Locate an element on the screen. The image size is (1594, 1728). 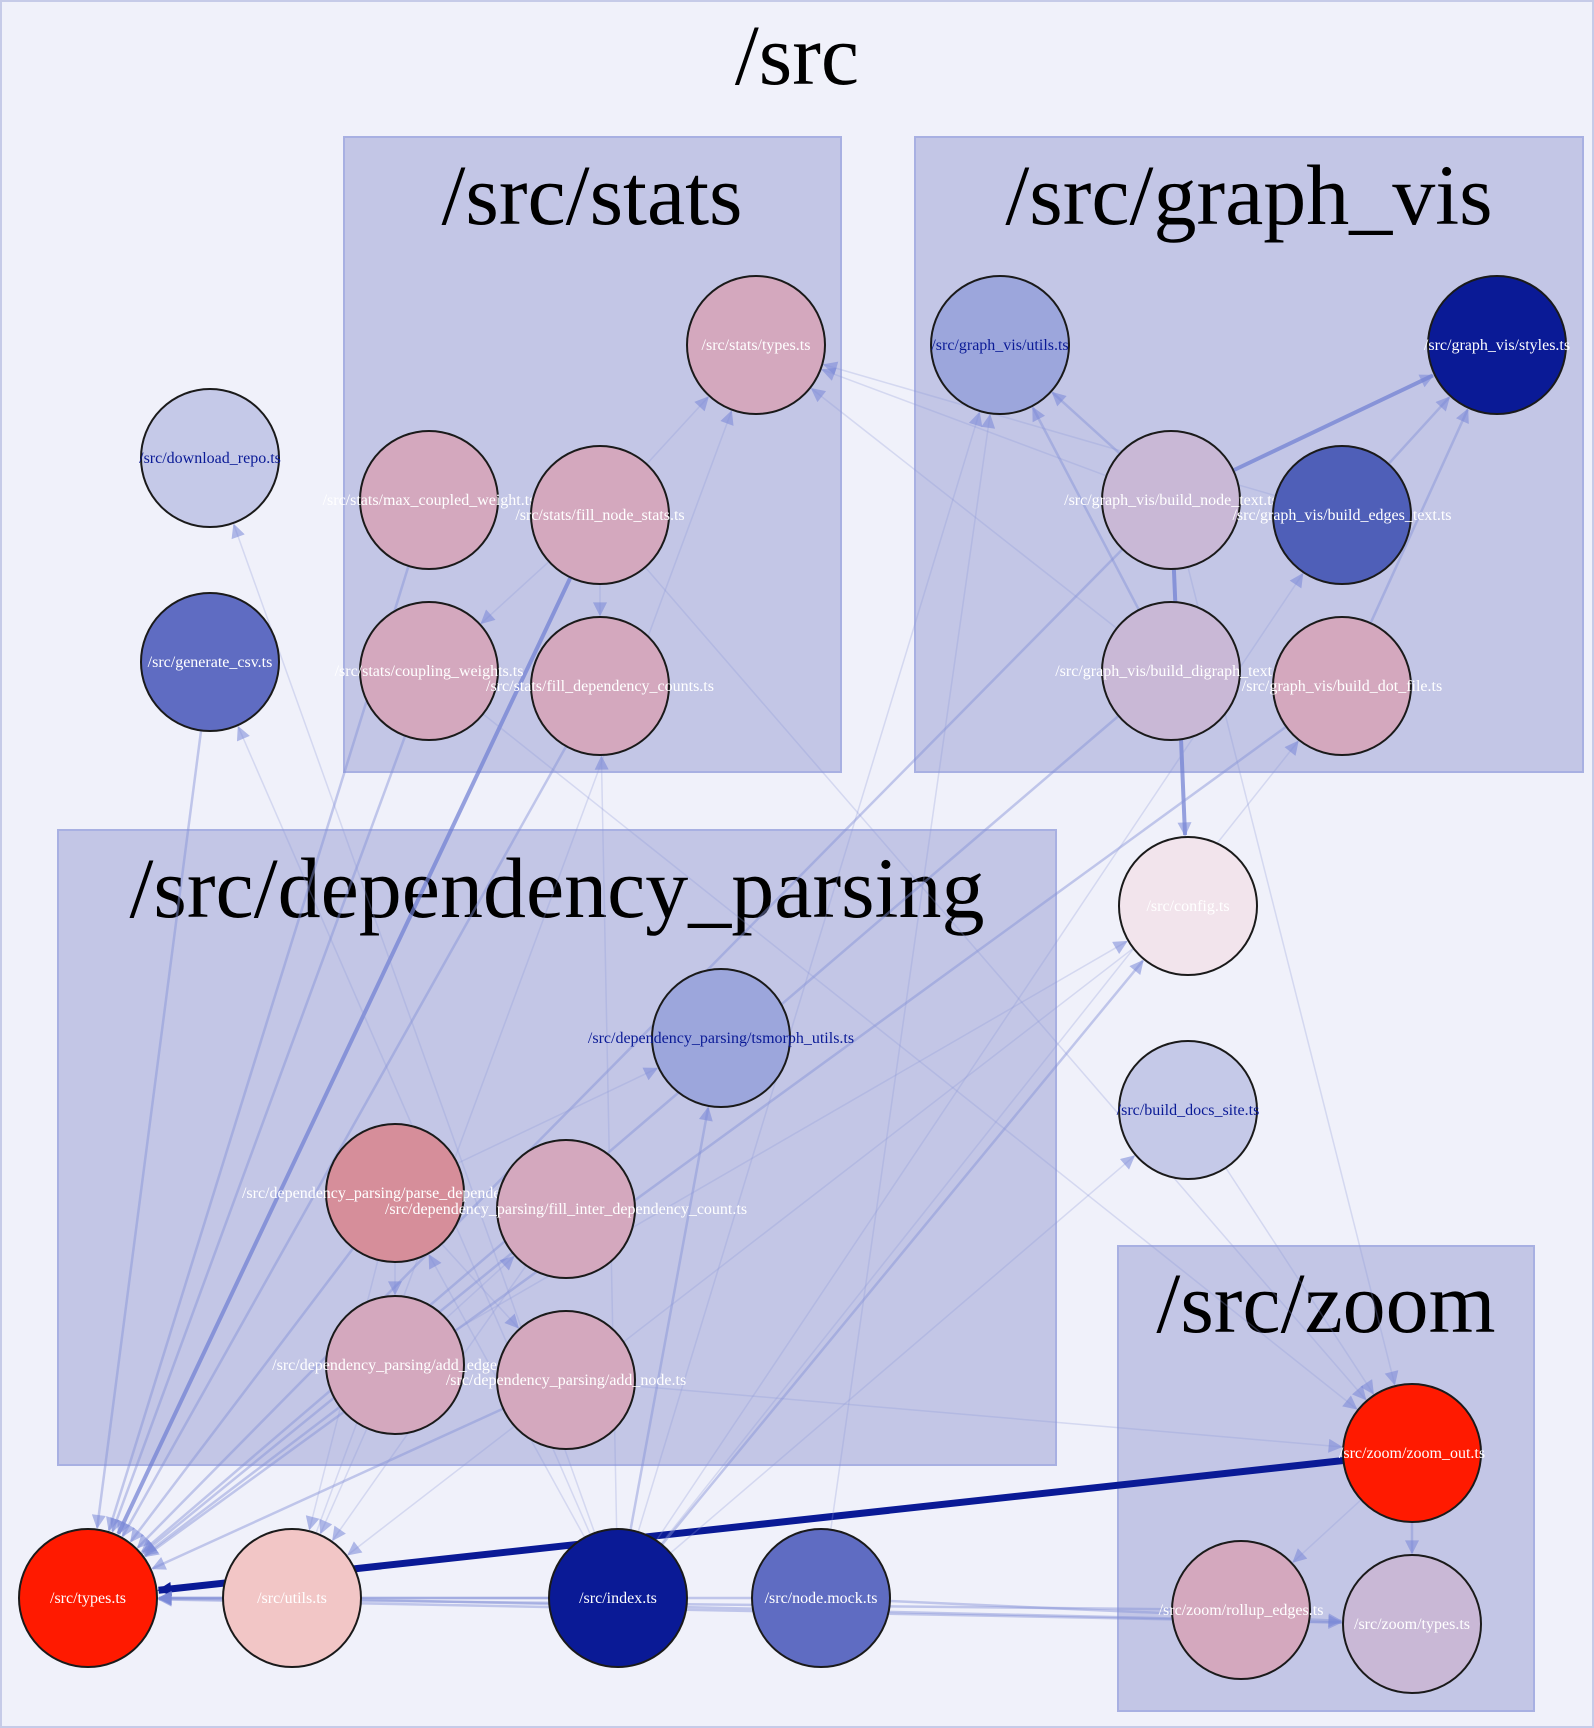
node-rollup-edges: /src/zoom/rollup_edges.ts is located at coordinates (1241, 1610).